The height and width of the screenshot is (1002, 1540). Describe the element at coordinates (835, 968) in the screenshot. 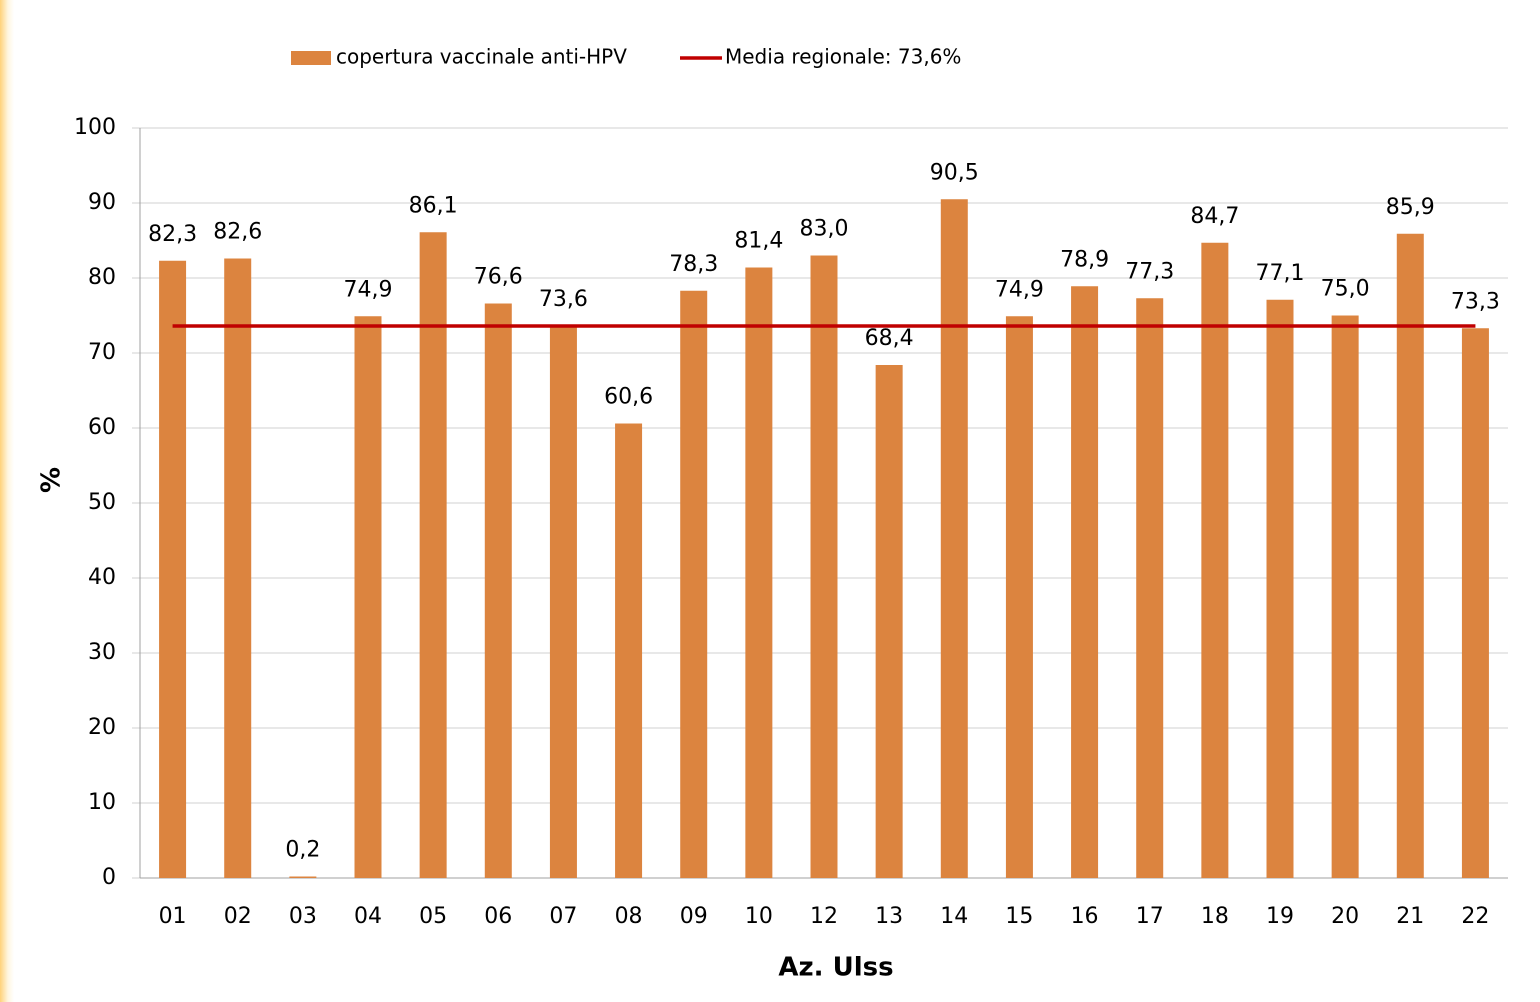

I see `x-axis-title: Az. Ulss` at that location.